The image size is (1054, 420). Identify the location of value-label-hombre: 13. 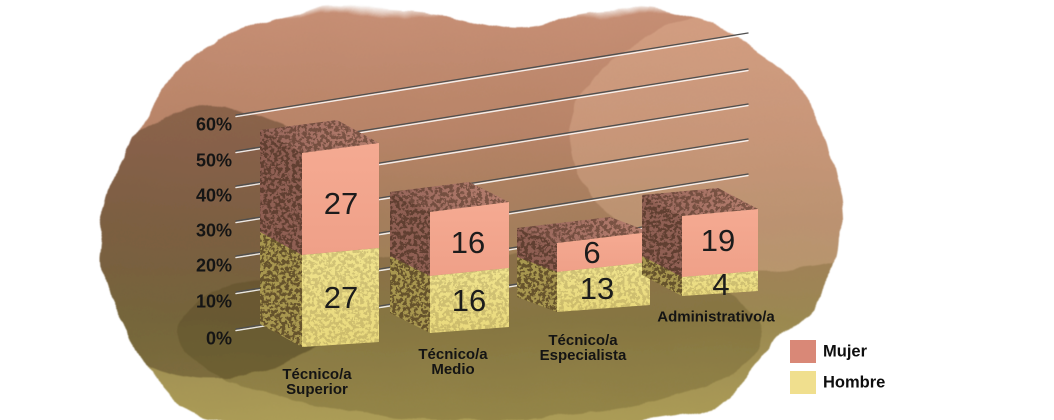
(597, 288).